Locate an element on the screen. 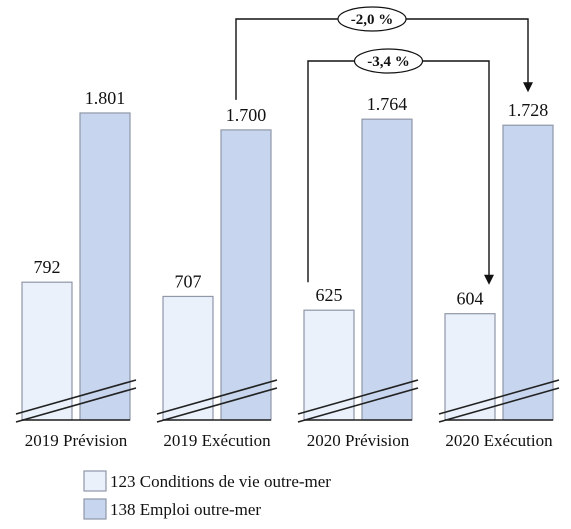  callout-2-bubble is located at coordinates (388, 61).